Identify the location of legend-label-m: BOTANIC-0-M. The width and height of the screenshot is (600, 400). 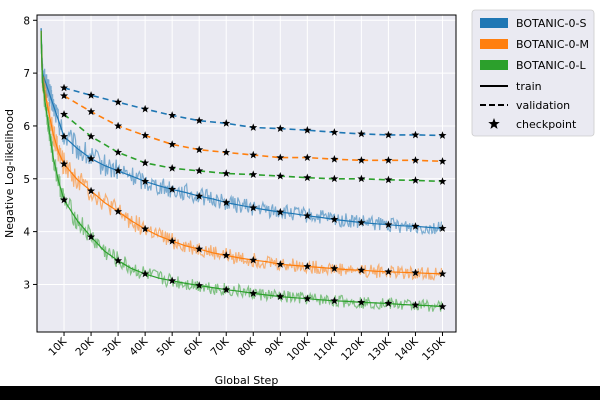
(552, 44).